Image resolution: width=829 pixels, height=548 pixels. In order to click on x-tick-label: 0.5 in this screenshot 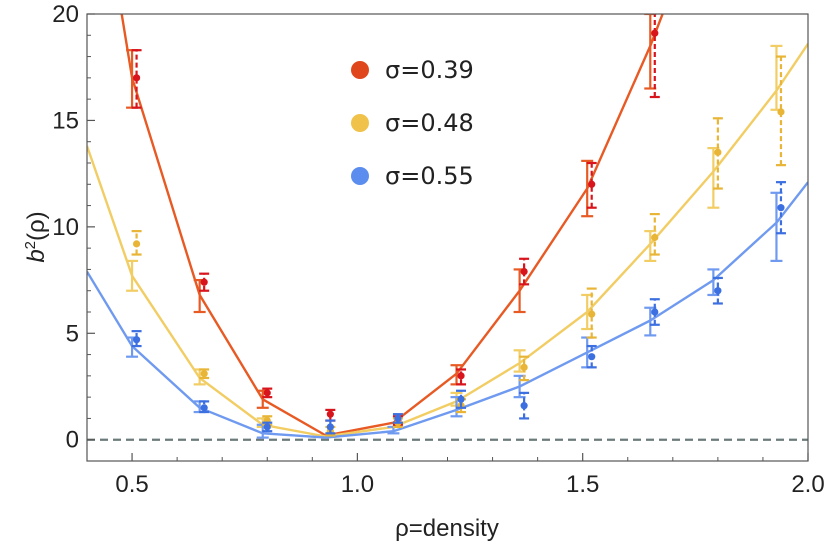, I will do `click(131, 484)`.